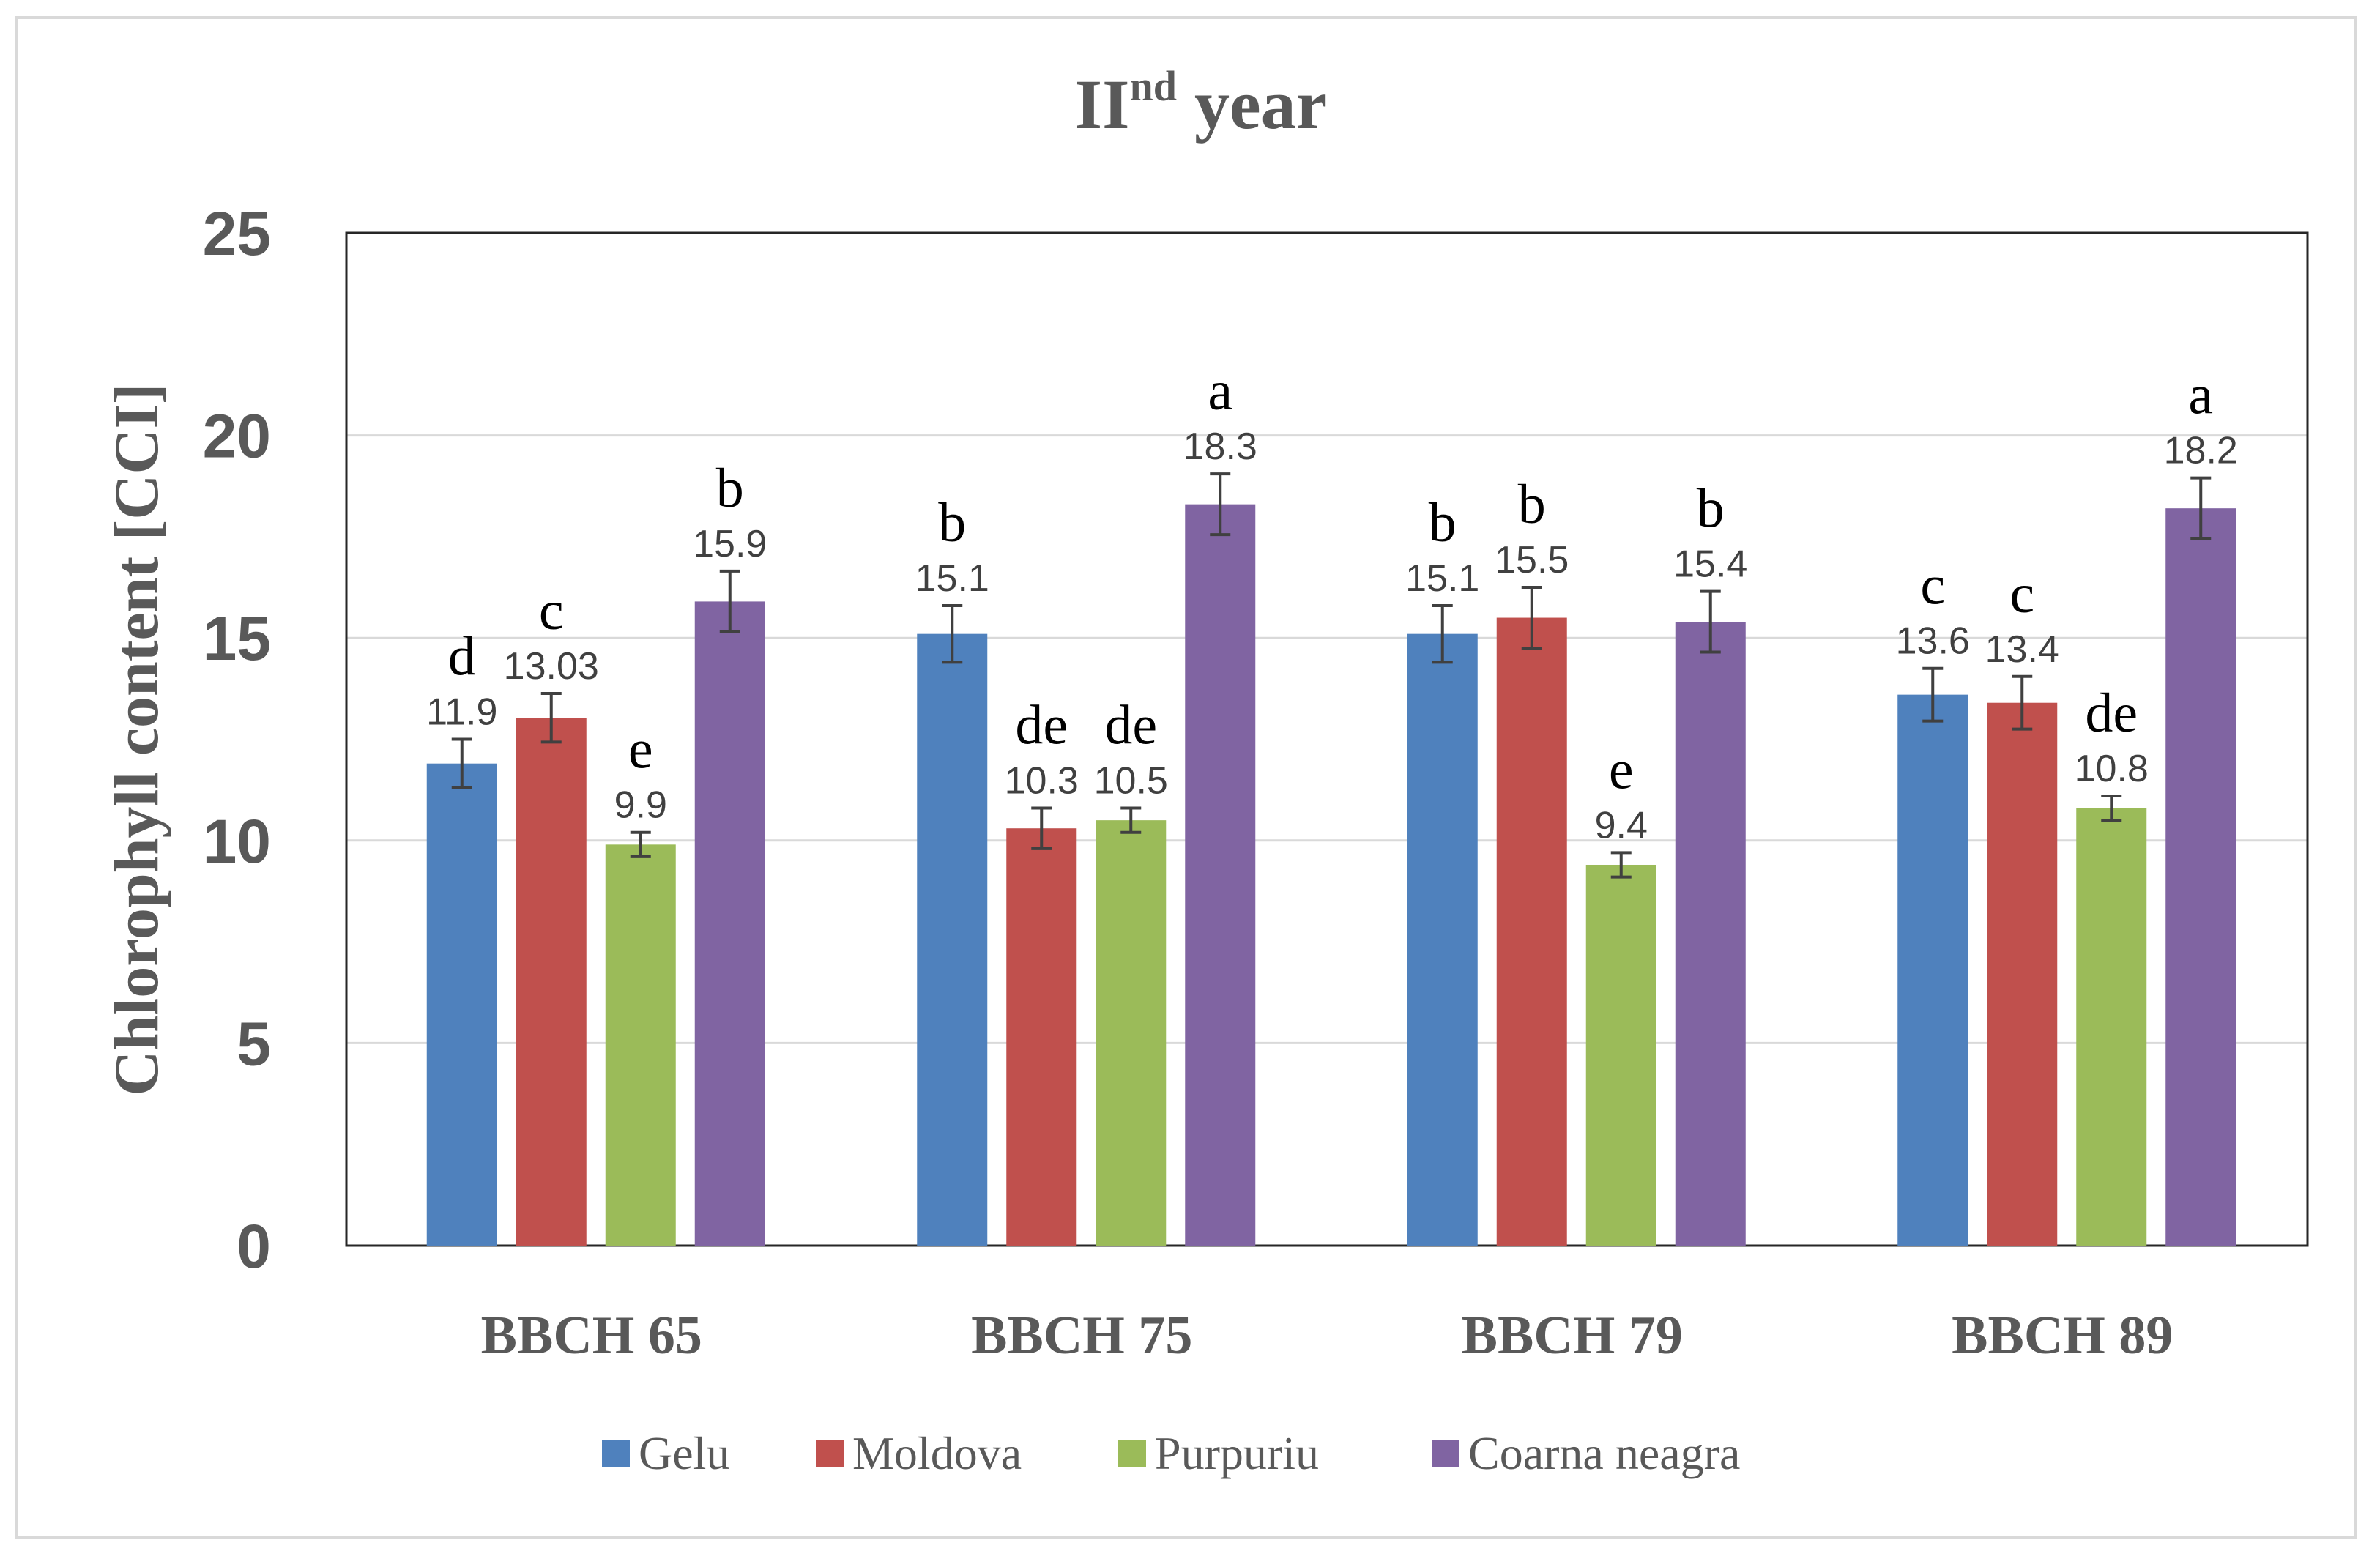 This screenshot has height=1559, width=2380. I want to click on data-label: 13.4, so click(2022, 649).